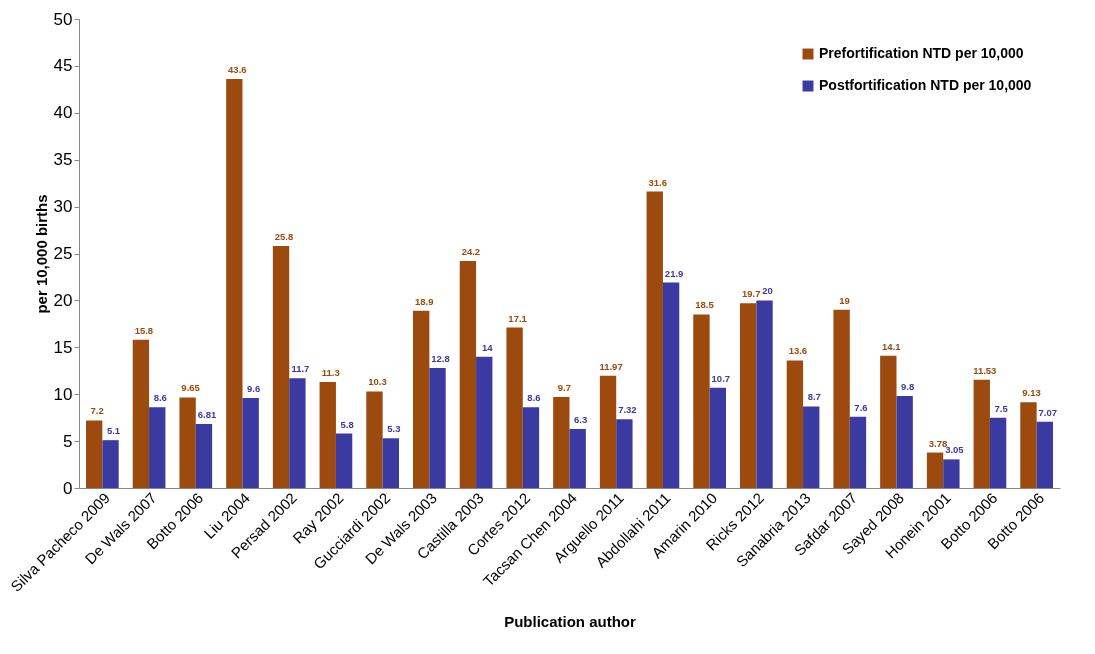 The height and width of the screenshot is (654, 1095). What do you see at coordinates (814, 397) in the screenshot?
I see `data-label: 8.7` at bounding box center [814, 397].